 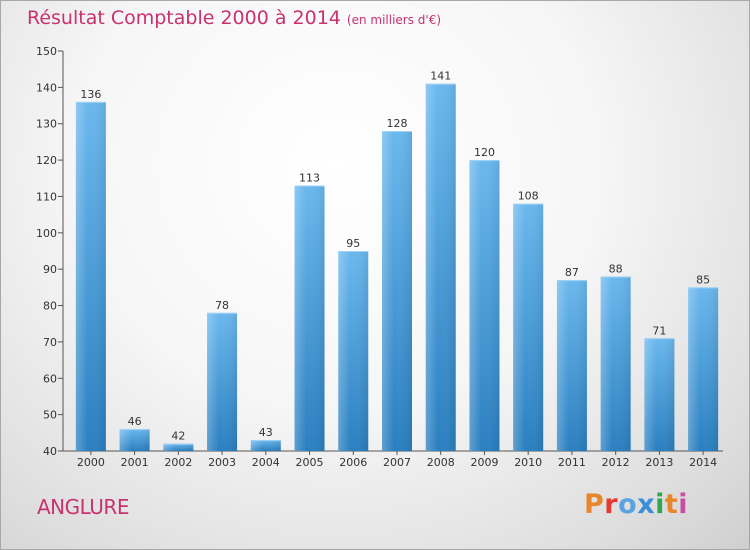 What do you see at coordinates (222, 462) in the screenshot?
I see `x-tick-label: 2003` at bounding box center [222, 462].